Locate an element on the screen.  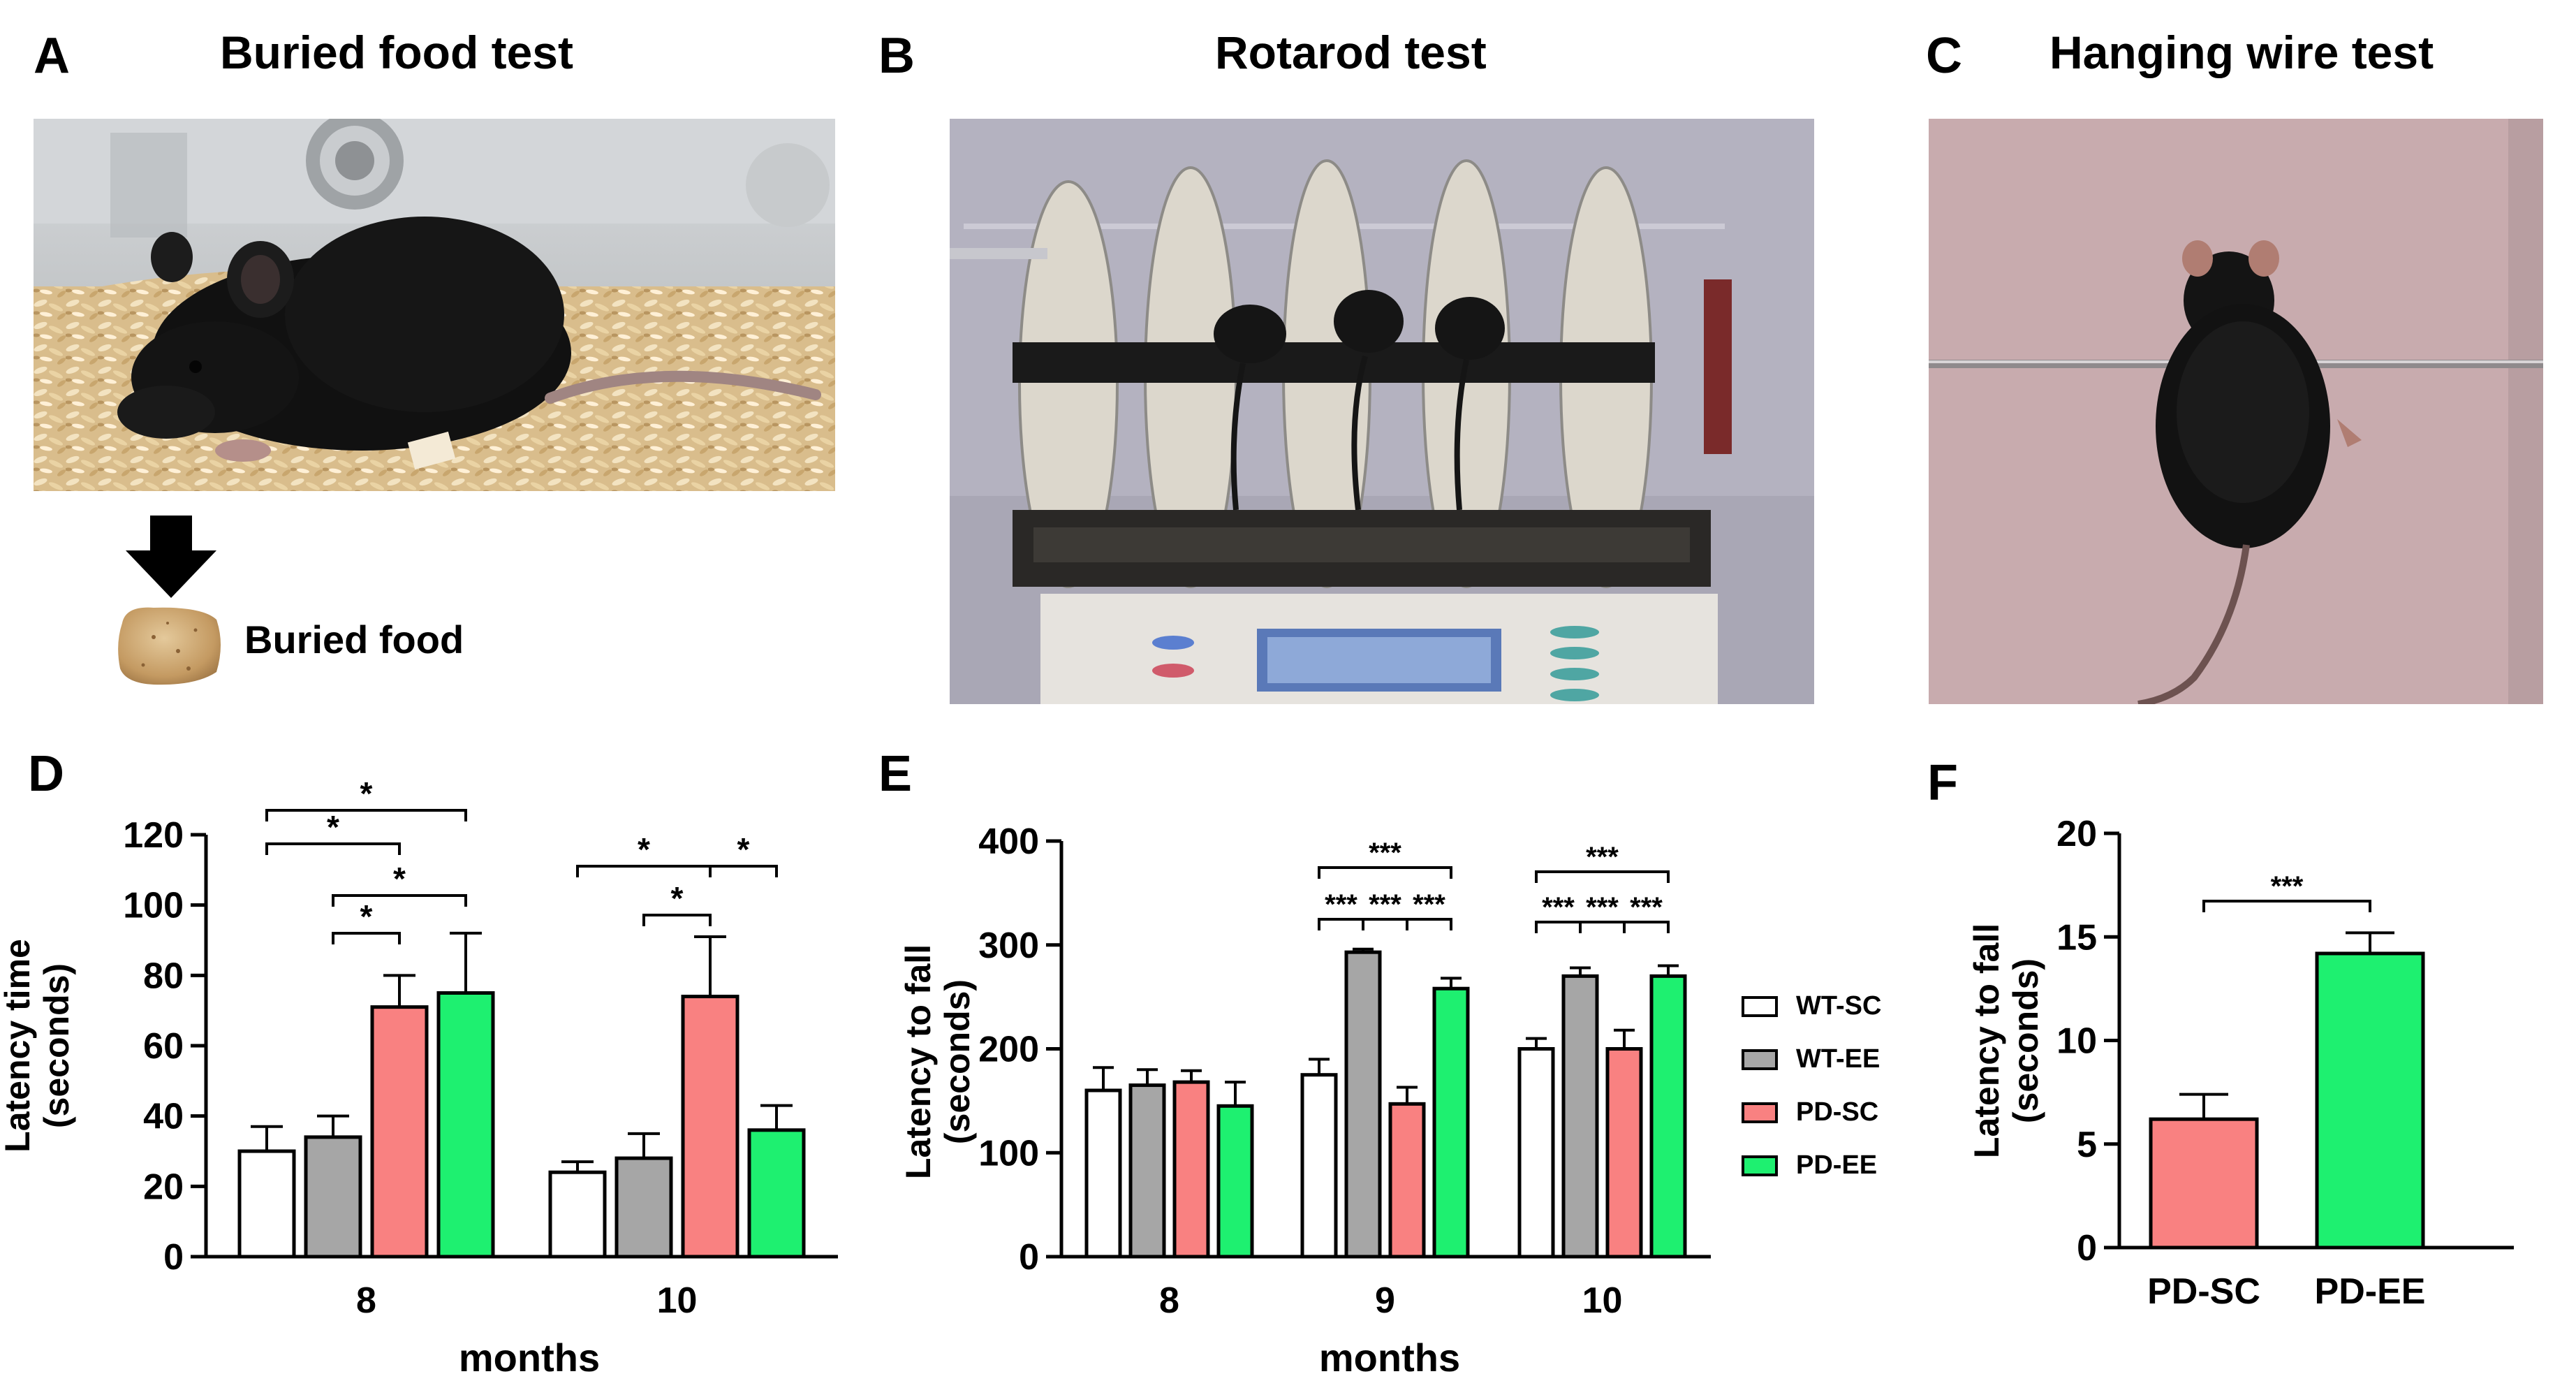
y-tick-label: 400 is located at coordinates (1008, 841).